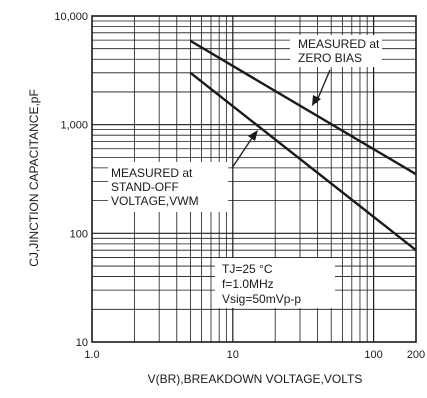 The height and width of the screenshot is (398, 427). I want to click on conditions-annotation: TJ=25 °C f=1.0MHz Vsig=50mVp-p, so click(275, 283).